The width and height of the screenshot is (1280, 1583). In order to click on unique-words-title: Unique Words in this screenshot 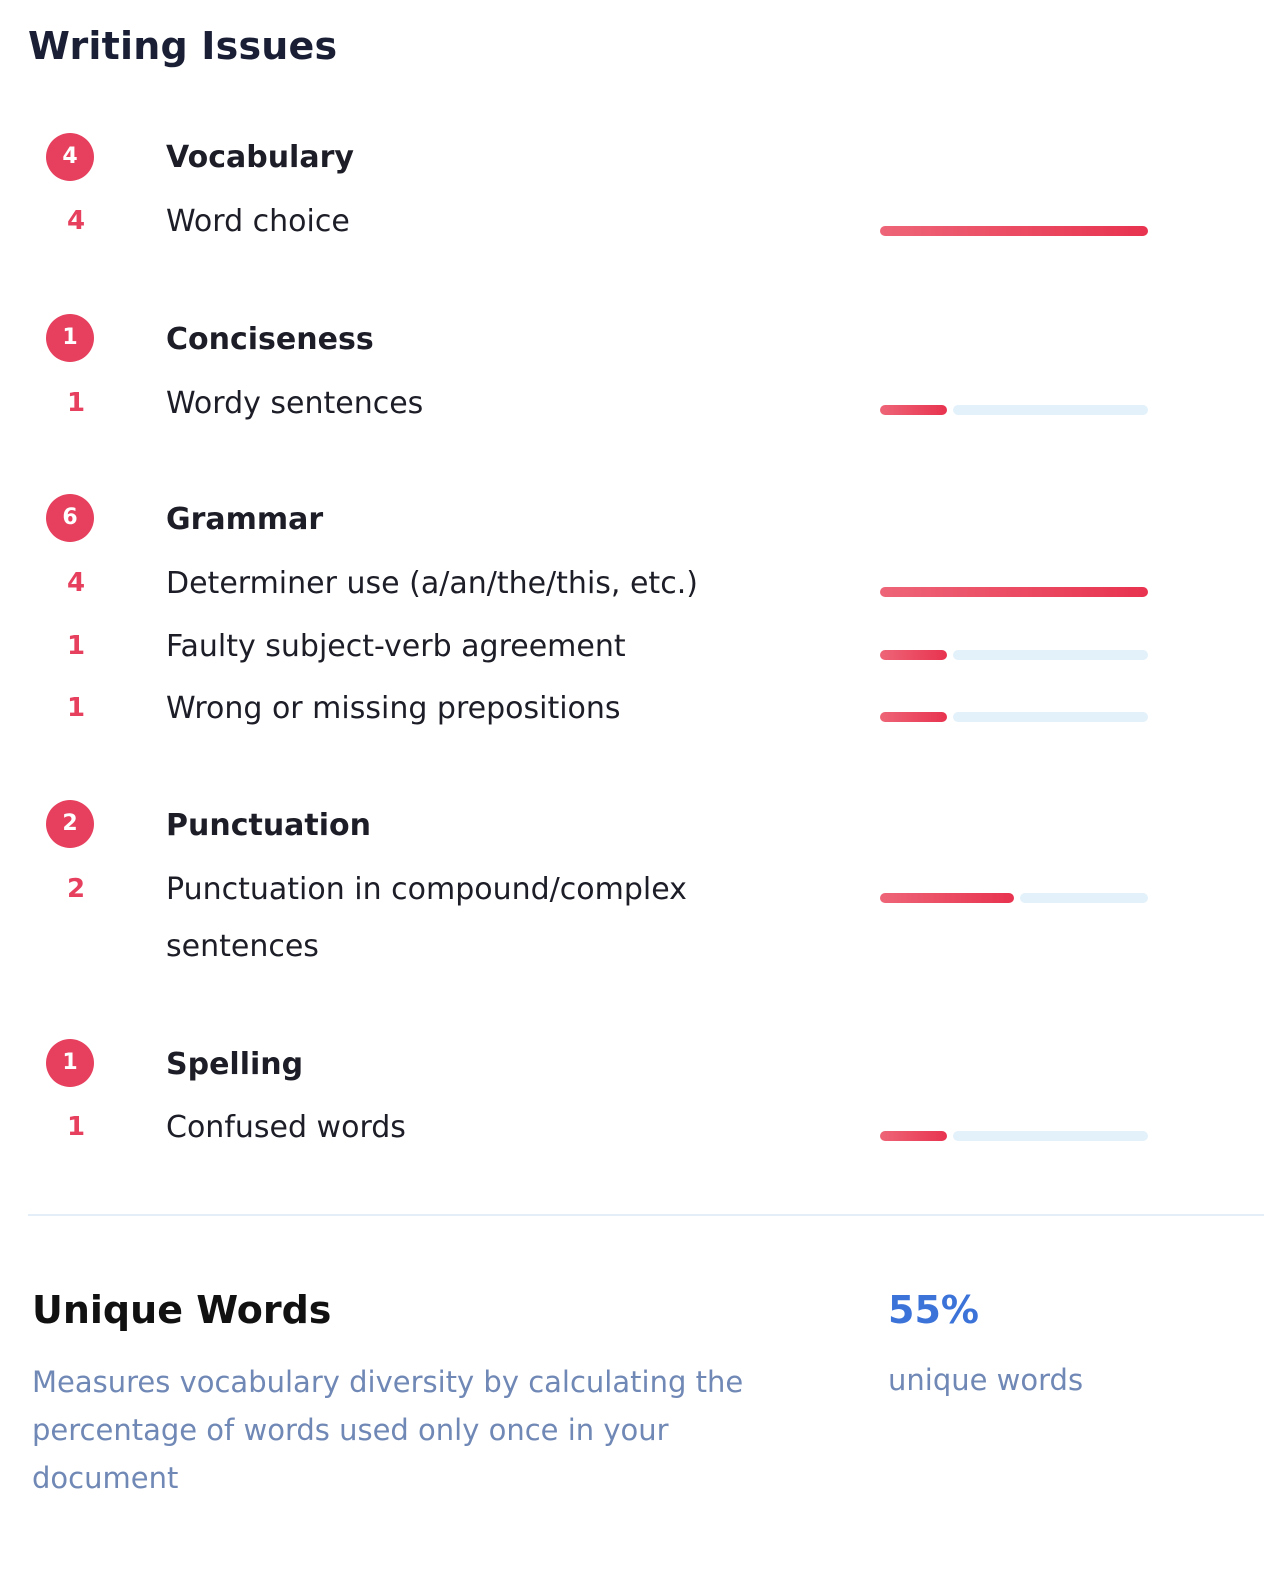, I will do `click(182, 1310)`.